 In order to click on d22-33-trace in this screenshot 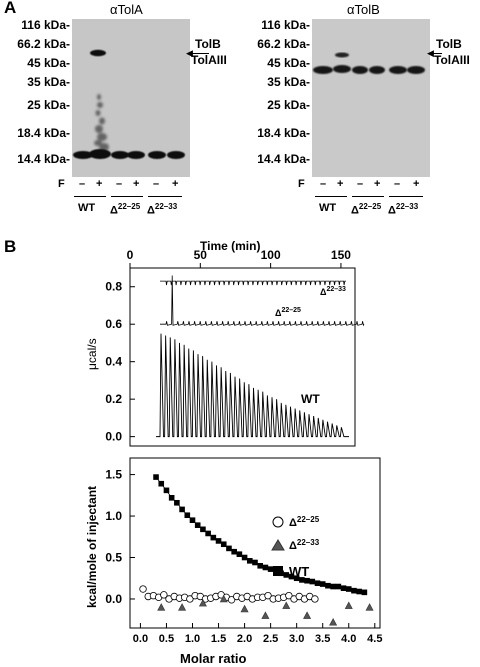, I will do `click(253, 283)`.